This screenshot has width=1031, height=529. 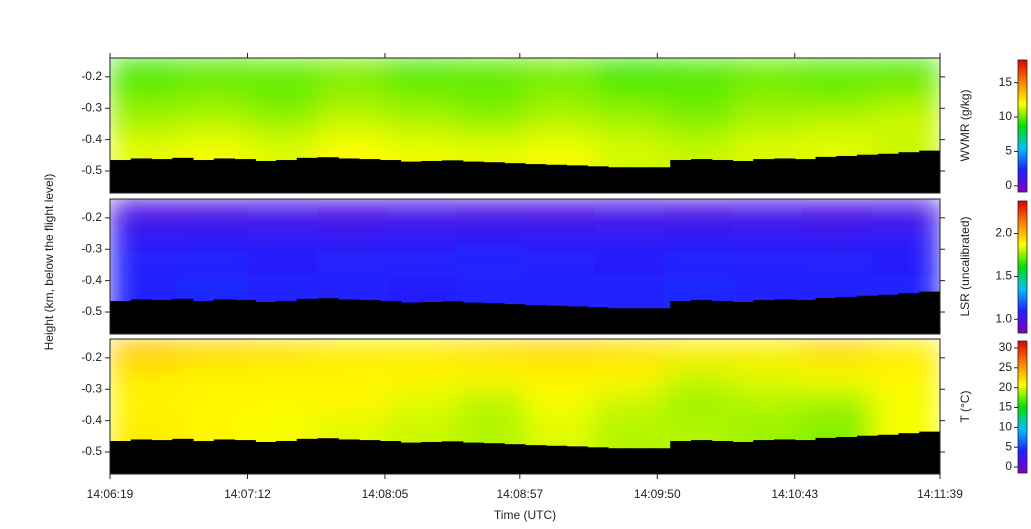 What do you see at coordinates (49, 262) in the screenshot?
I see `y-axis-label: Height (km, below the flight level)` at bounding box center [49, 262].